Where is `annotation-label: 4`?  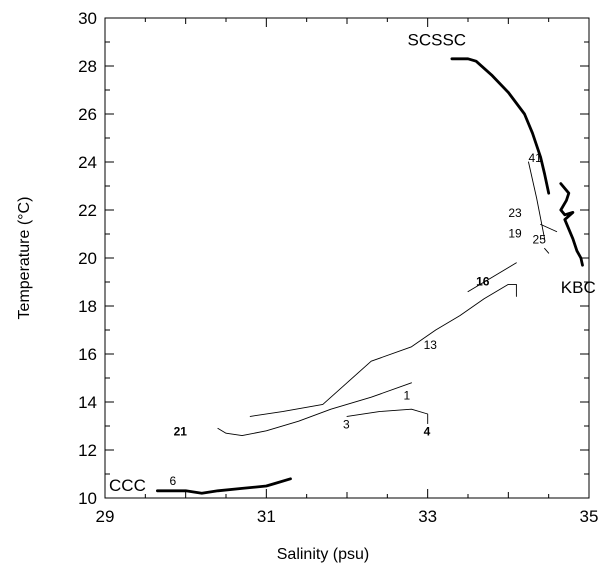
annotation-label: 4 is located at coordinates (427, 432).